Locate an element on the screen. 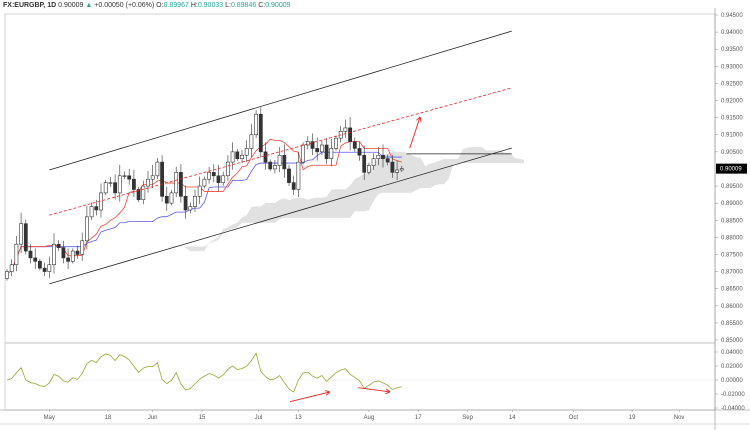  last-price-badge is located at coordinates (731, 168).